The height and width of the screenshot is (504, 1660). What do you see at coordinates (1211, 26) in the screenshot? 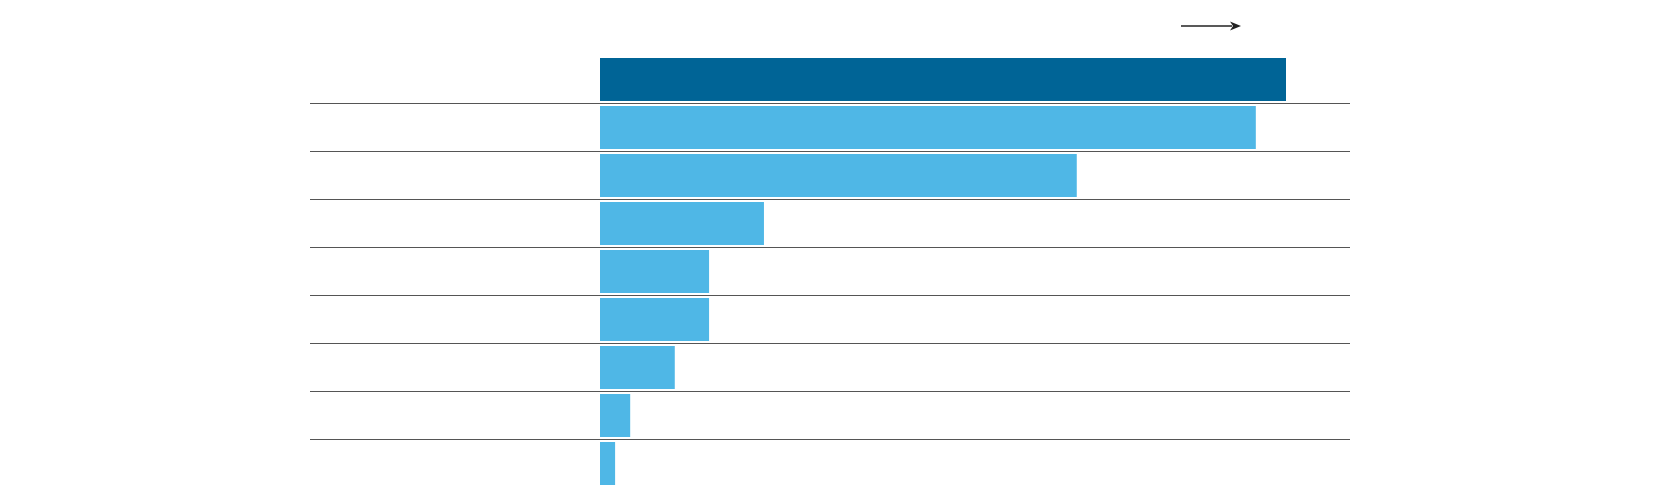
I see `right-arrow-icon` at bounding box center [1211, 26].